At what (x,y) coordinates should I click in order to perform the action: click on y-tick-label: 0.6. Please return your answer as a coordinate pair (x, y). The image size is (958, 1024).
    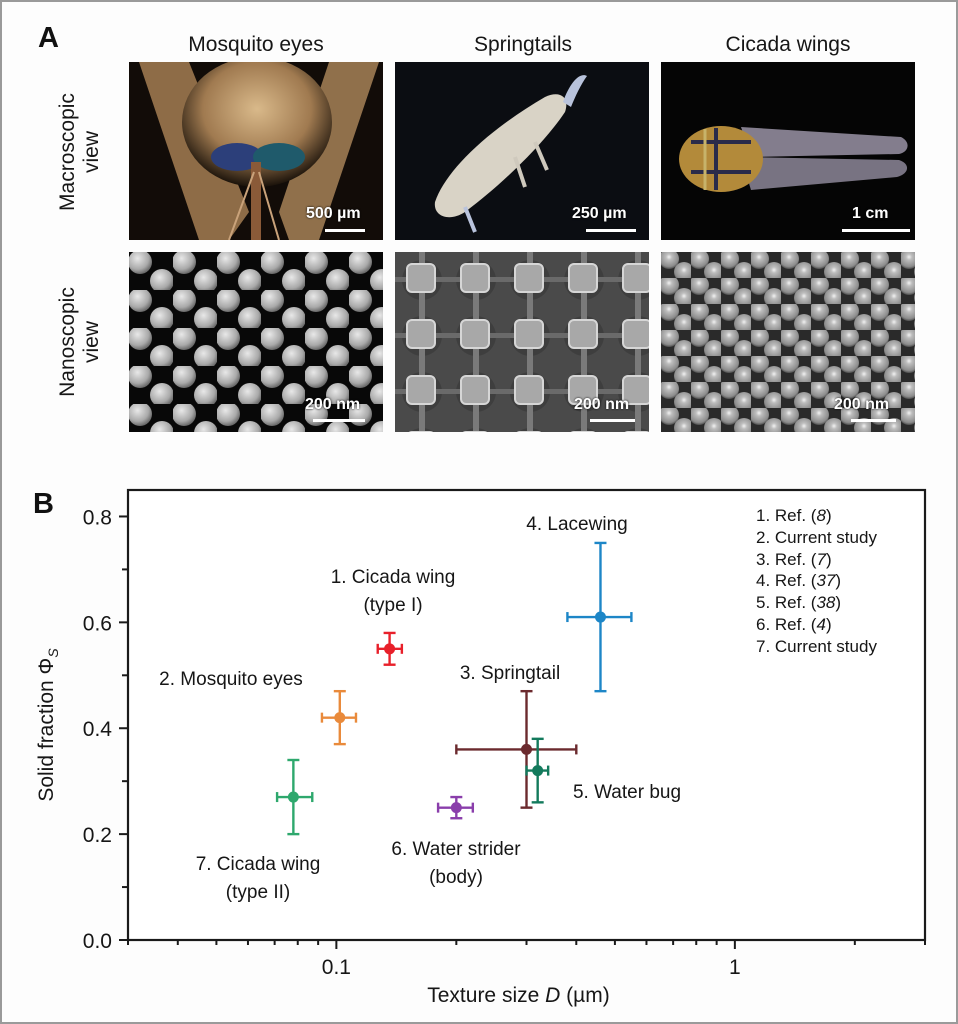
    Looking at the image, I should click on (97, 623).